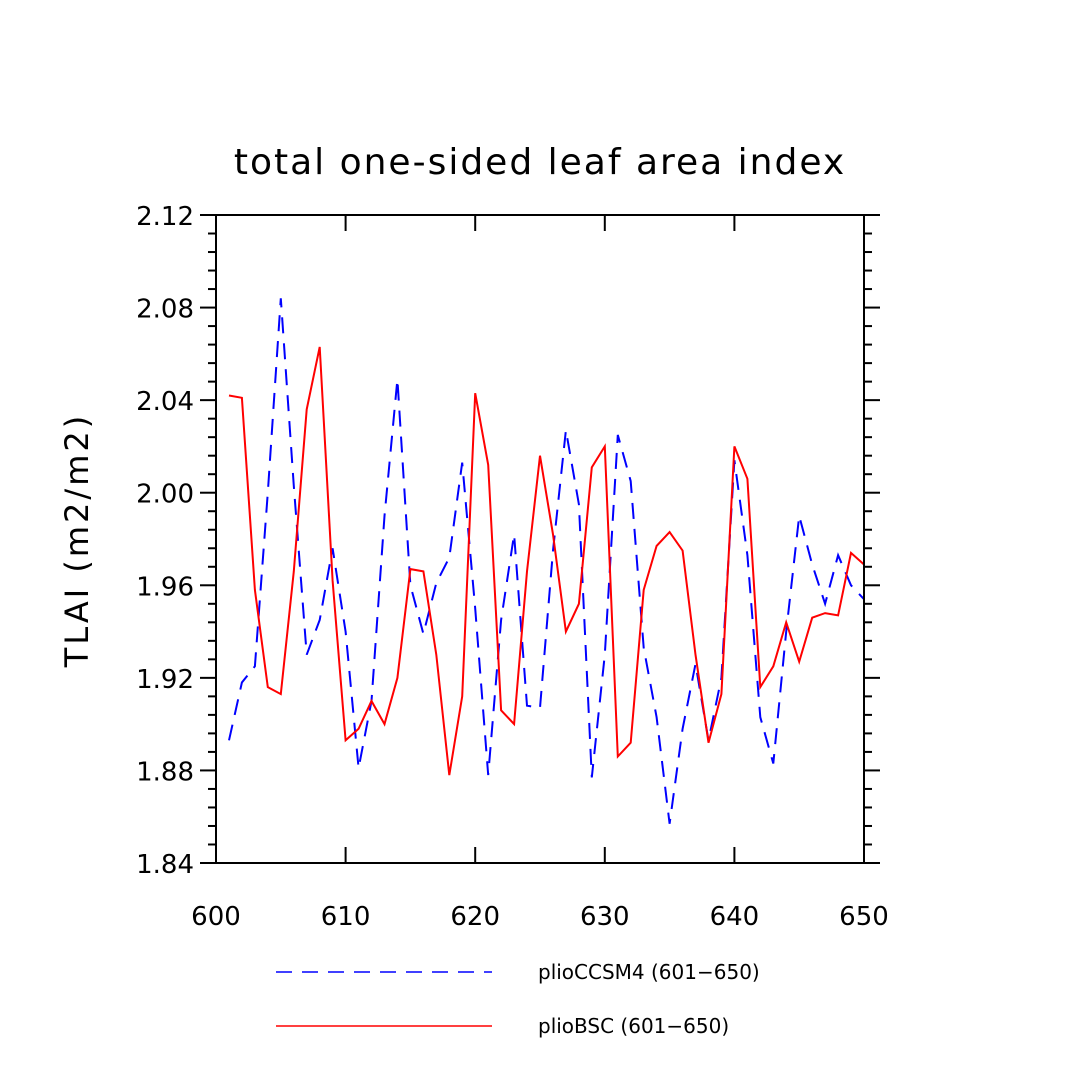 Image resolution: width=1080 pixels, height=1080 pixels. Describe the element at coordinates (518, 999) in the screenshot. I see `legend: plioCCSM4 (601−650) plioBSC (601−650)` at that location.